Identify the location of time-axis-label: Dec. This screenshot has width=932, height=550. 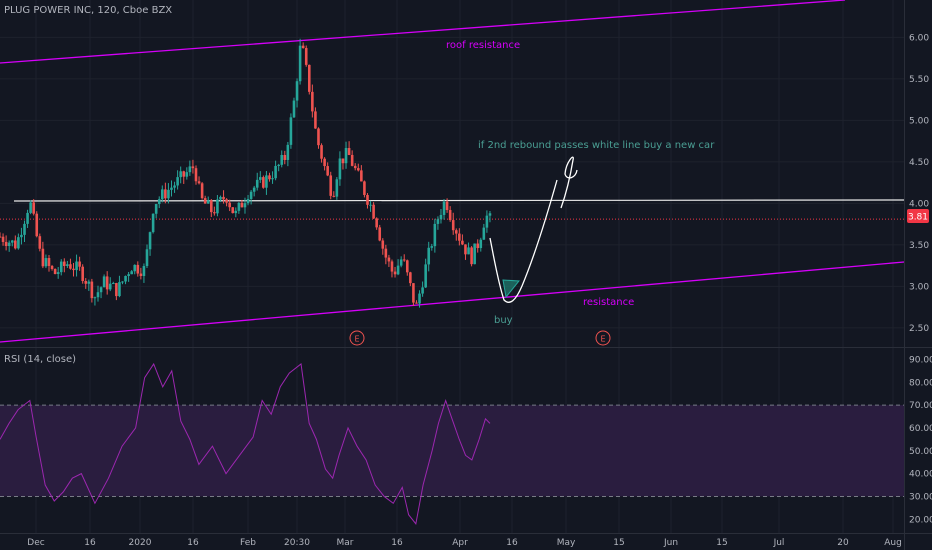
(35, 543).